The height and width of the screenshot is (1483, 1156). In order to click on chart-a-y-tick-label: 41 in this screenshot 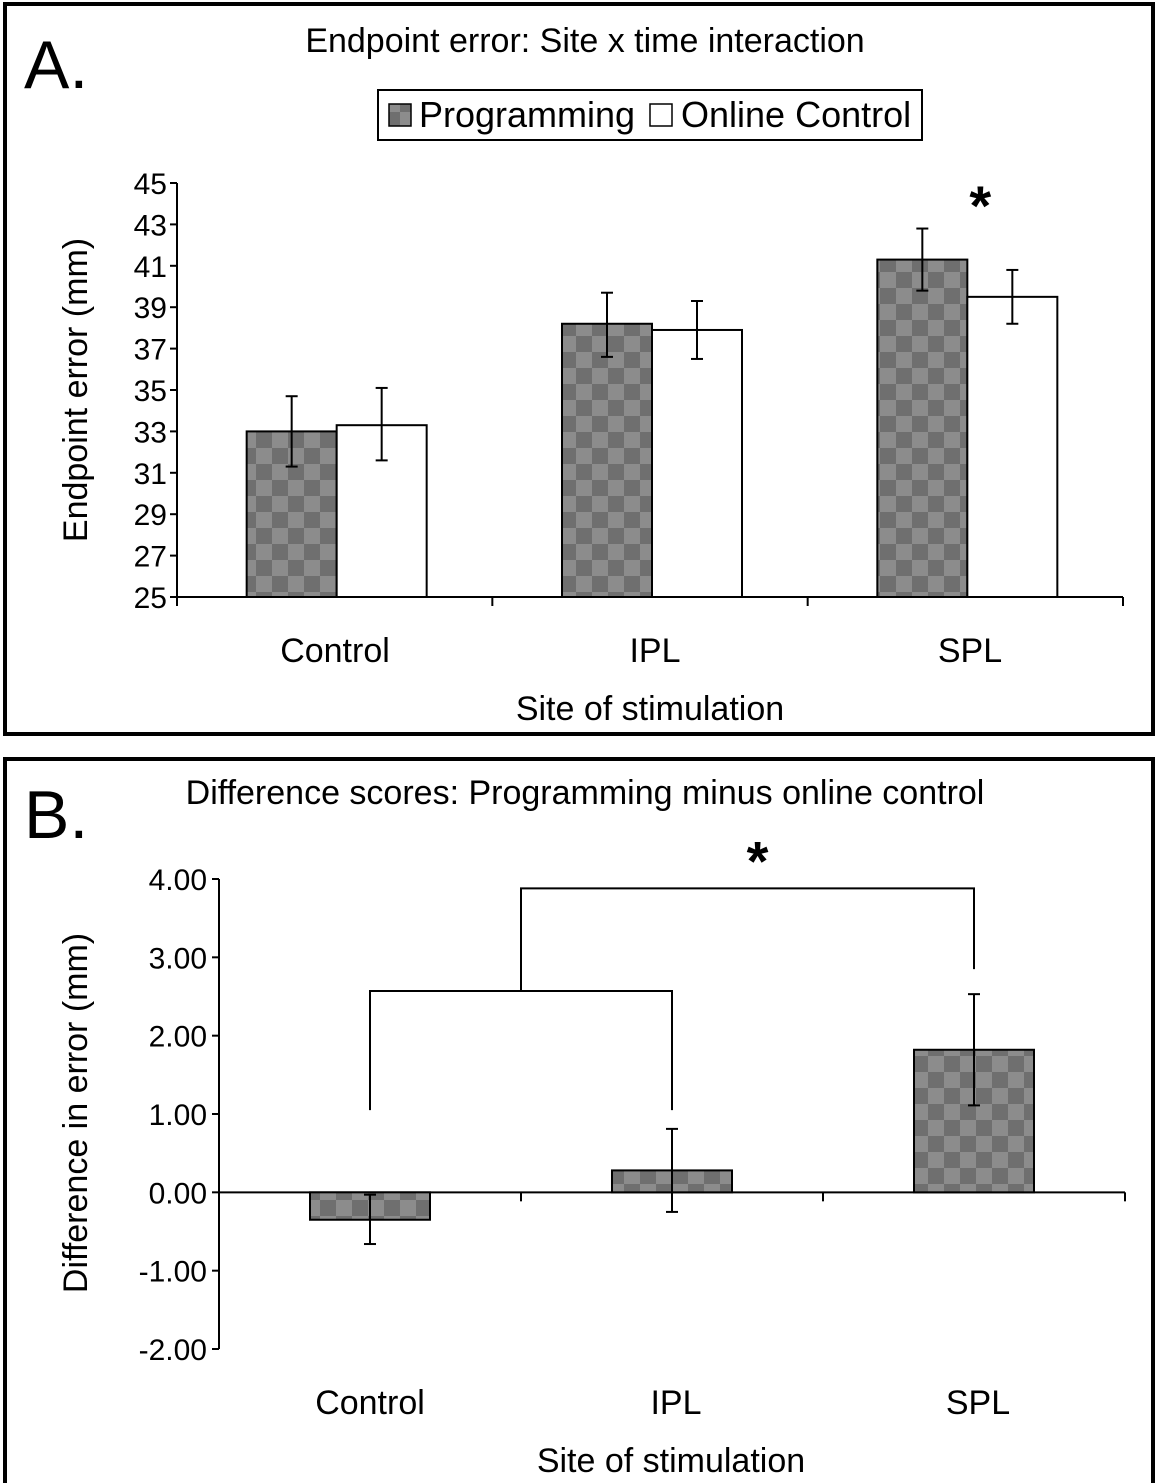, I will do `click(150, 267)`.